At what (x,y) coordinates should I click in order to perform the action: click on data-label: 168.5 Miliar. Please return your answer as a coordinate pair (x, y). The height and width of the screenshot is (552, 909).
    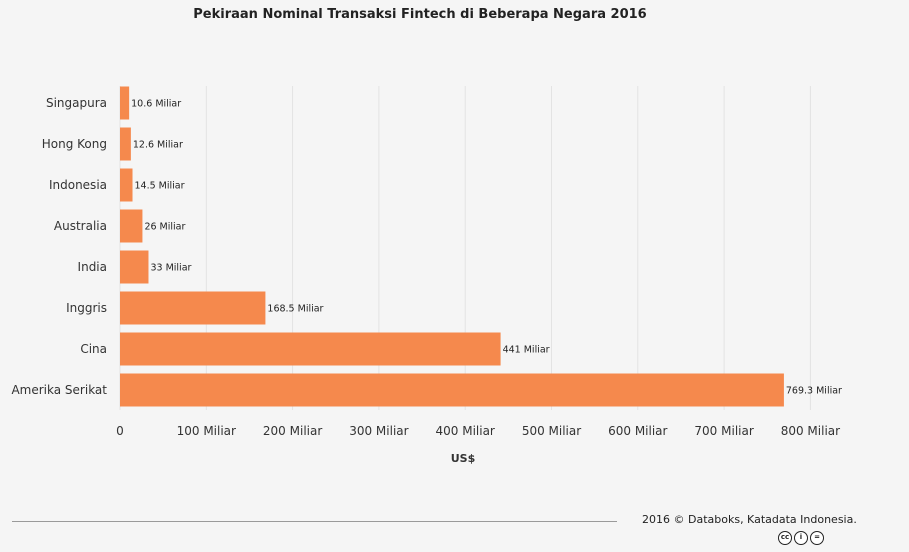
    Looking at the image, I should click on (295, 309).